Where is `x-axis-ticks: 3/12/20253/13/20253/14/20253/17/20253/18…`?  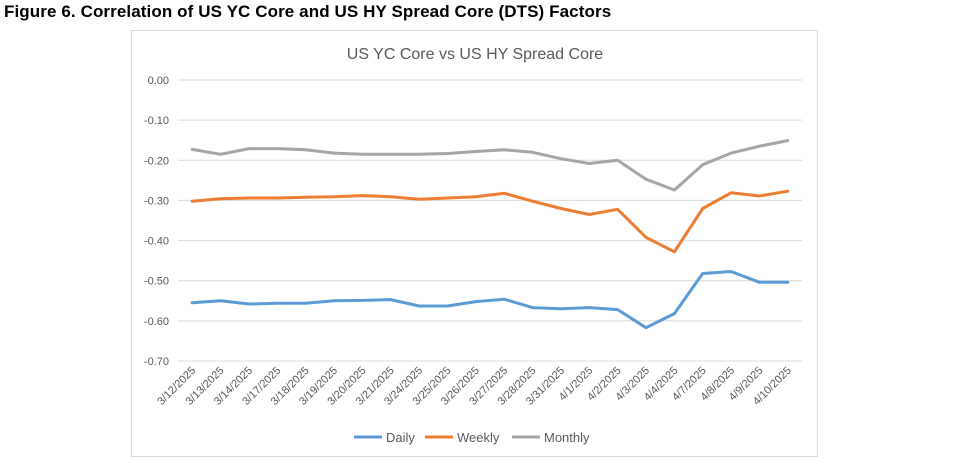 x-axis-ticks: 3/12/20253/13/20253/14/20253/17/20253/18… is located at coordinates (474, 386).